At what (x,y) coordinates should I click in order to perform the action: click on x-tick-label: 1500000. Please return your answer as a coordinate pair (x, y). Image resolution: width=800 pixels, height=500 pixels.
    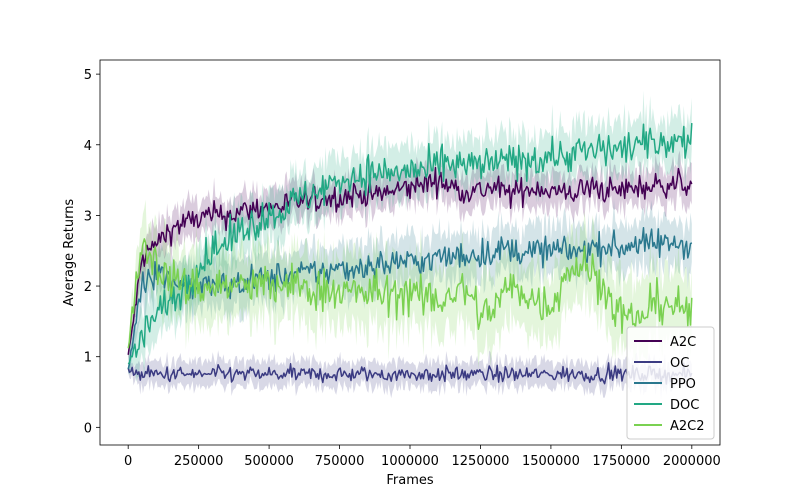
    Looking at the image, I should click on (551, 461).